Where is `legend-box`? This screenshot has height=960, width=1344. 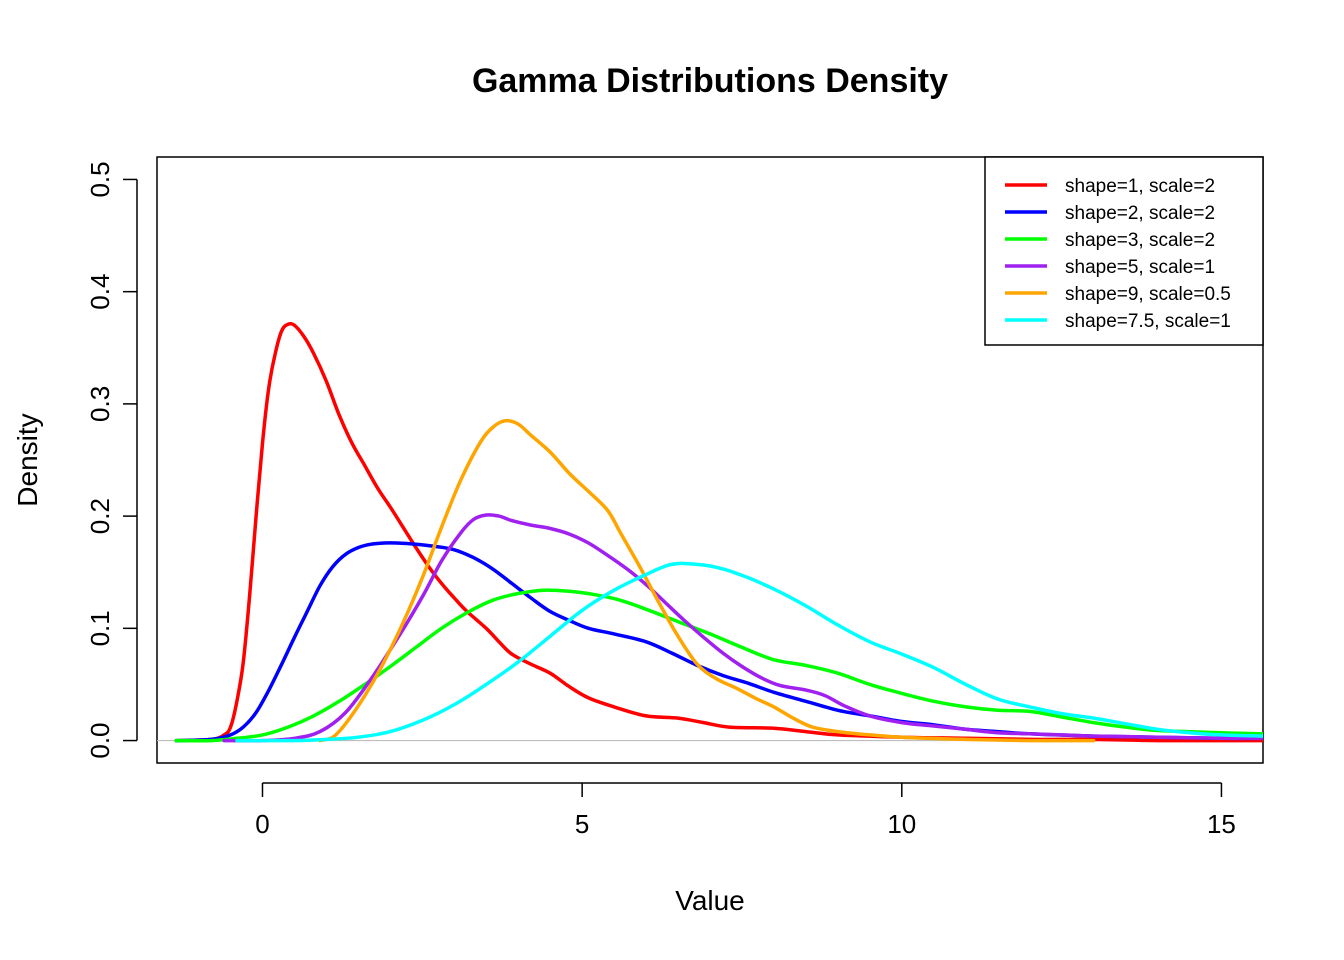
legend-box is located at coordinates (1124, 251).